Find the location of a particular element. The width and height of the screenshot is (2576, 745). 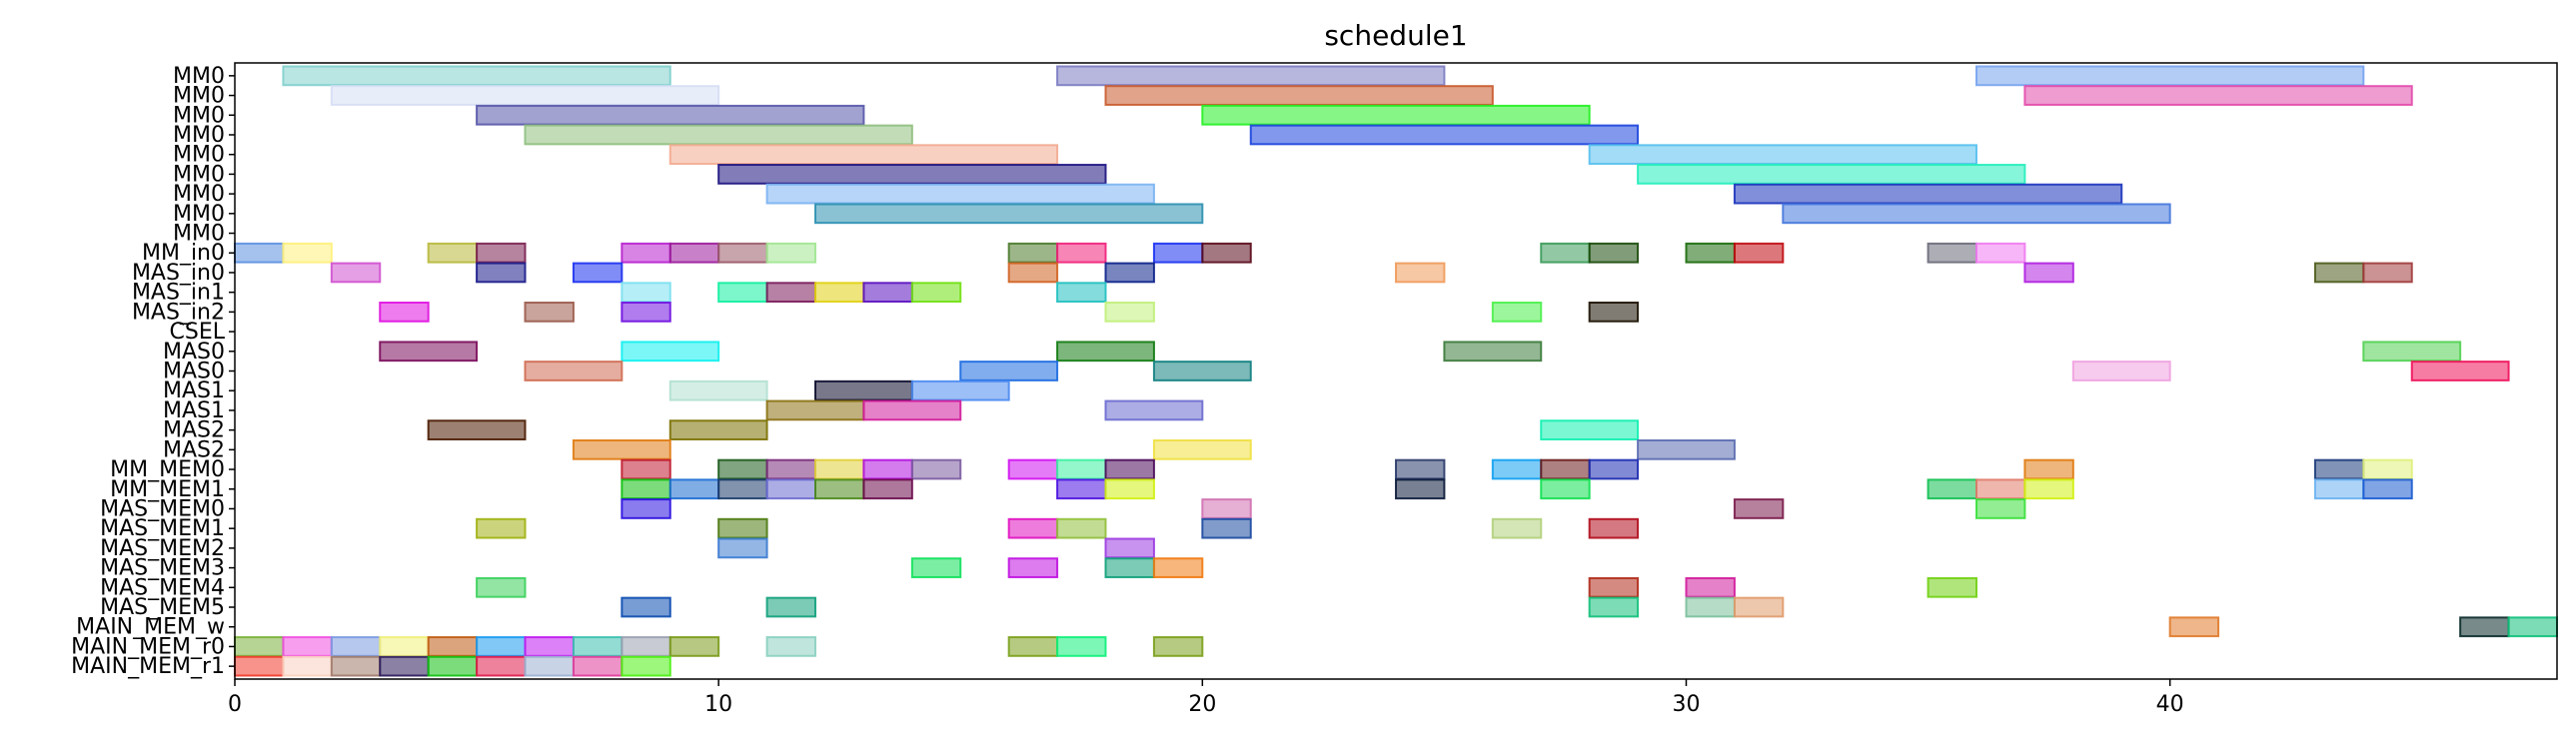

row-label: MAS_in1 is located at coordinates (178, 293).